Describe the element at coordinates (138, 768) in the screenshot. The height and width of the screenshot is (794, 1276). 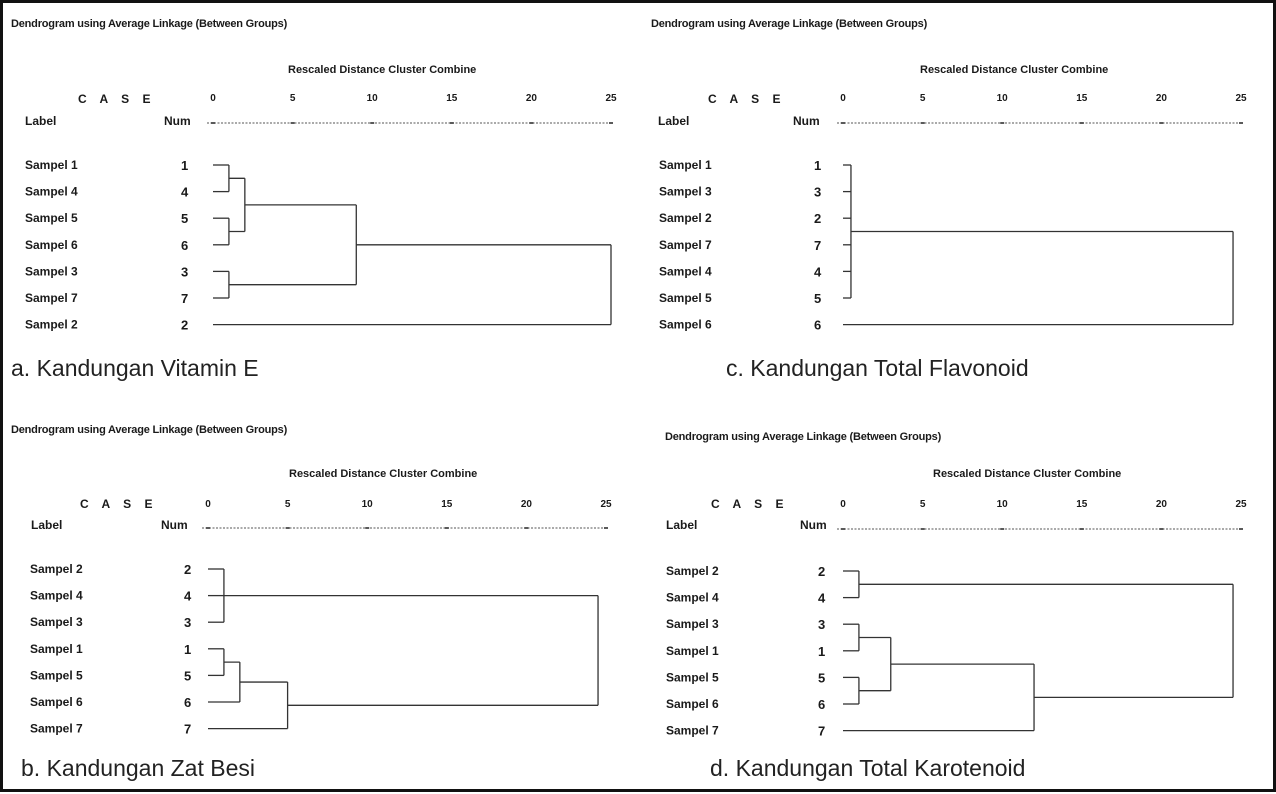
I see `panel-caption: b. Kandungan Zat Besi` at that location.